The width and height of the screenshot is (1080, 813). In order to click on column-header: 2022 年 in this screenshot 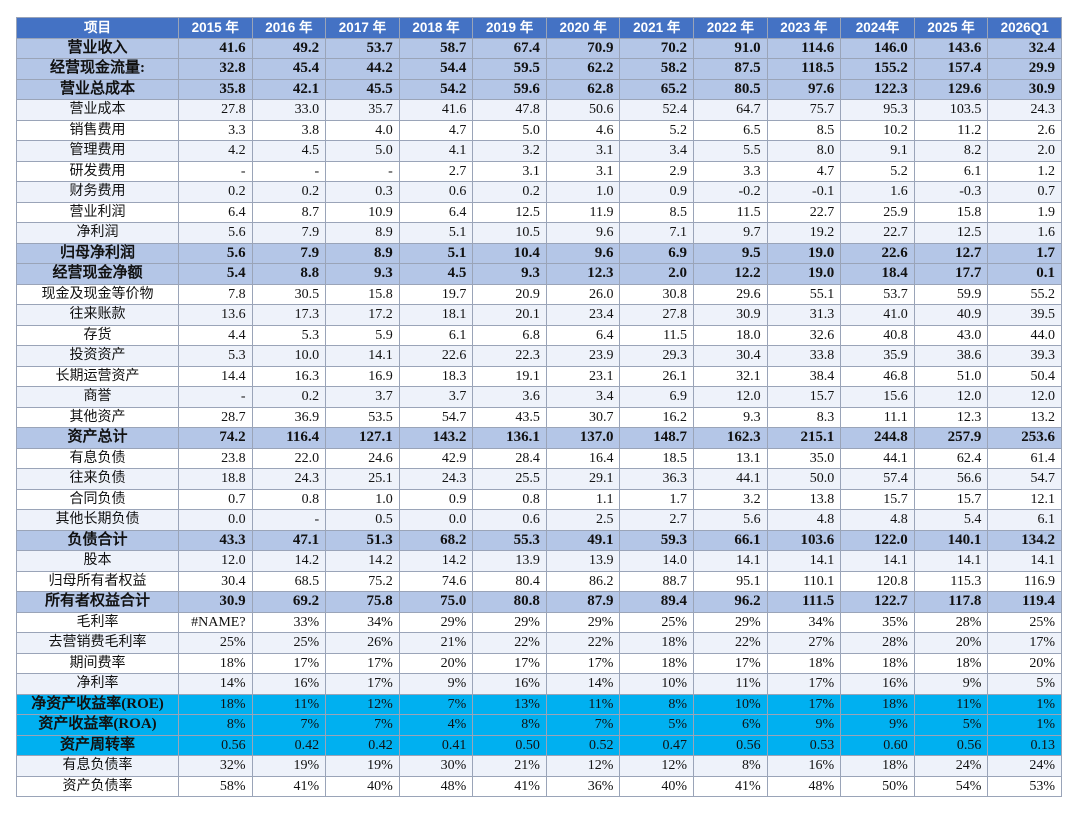, I will do `click(730, 28)`.